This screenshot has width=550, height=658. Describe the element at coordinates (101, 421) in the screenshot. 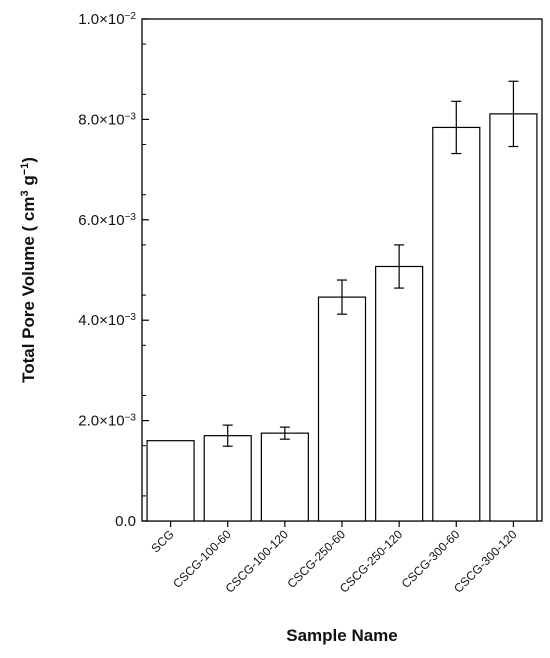

I see `y-tick-mantissa: 2.0×10` at that location.